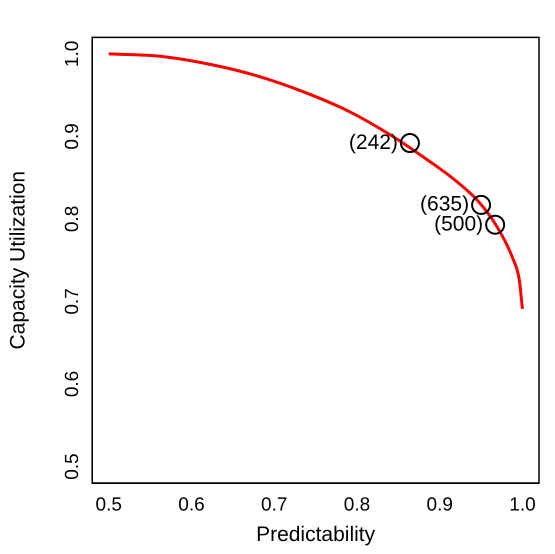 The width and height of the screenshot is (555, 554). Describe the element at coordinates (373, 142) in the screenshot. I see `annotation: (242)` at that location.